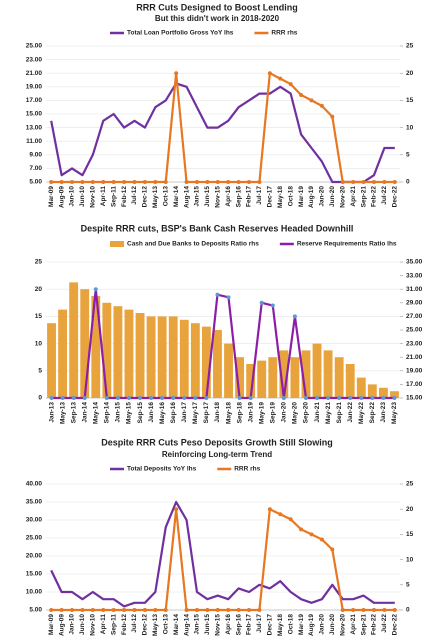  I want to click on x-tick-label: Sep-15, so click(140, 413).